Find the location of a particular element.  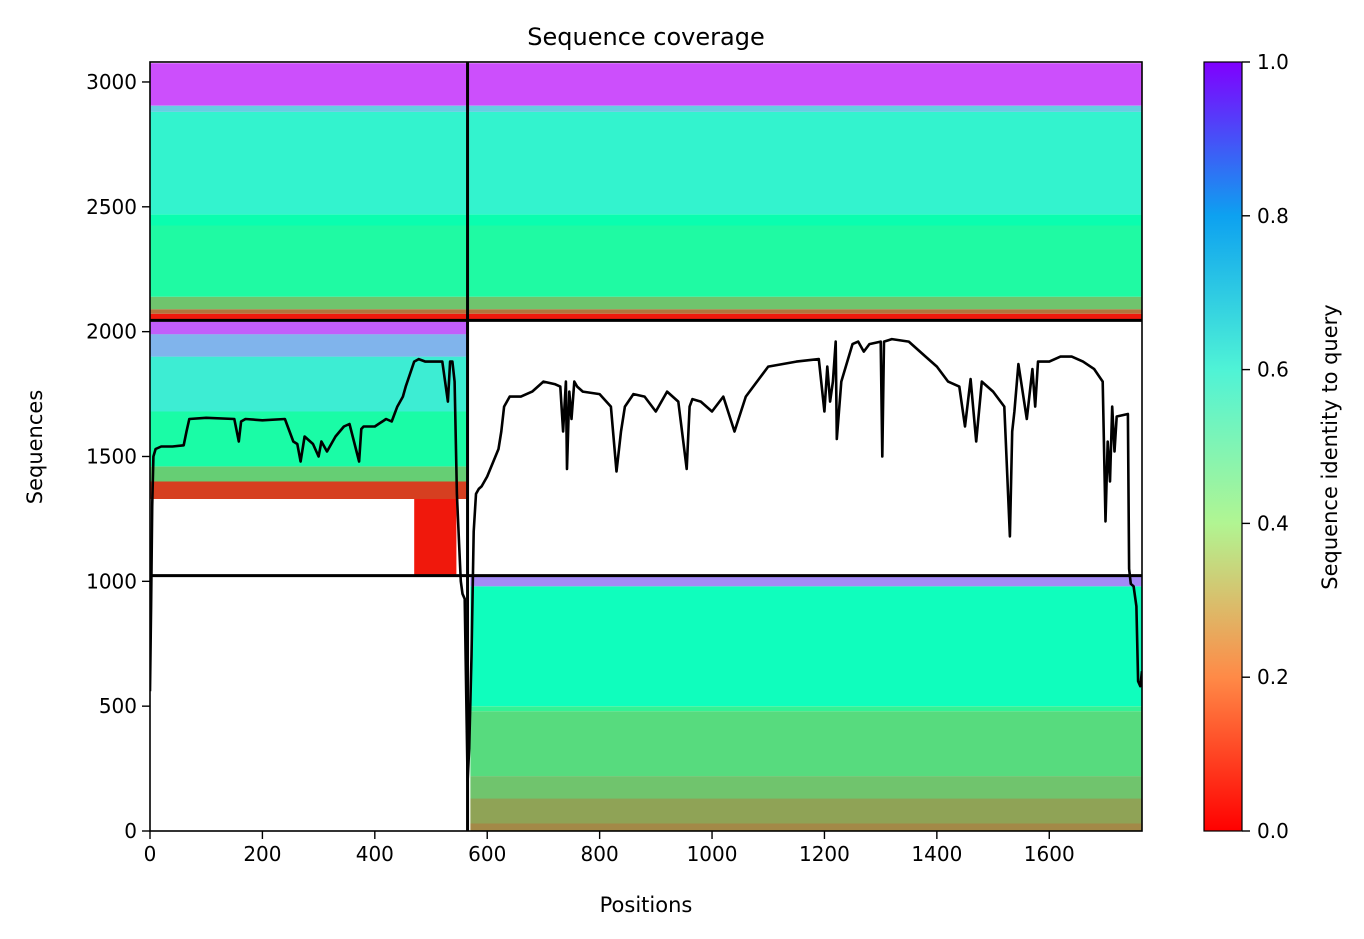

y-tick-label: 2000 is located at coordinates (111, 332).